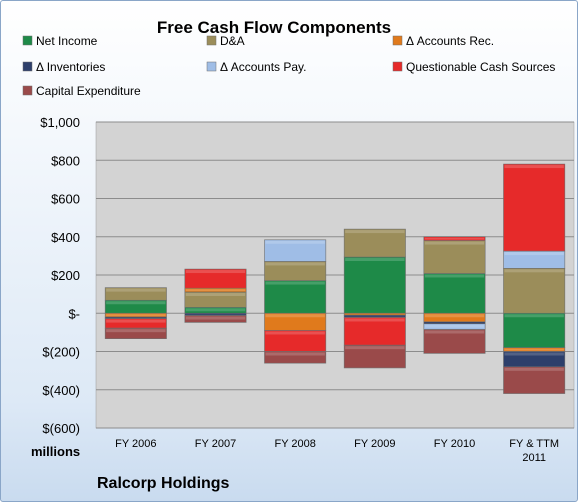  What do you see at coordinates (61, 428) in the screenshot?
I see `y-tick-label: $(600)` at bounding box center [61, 428].